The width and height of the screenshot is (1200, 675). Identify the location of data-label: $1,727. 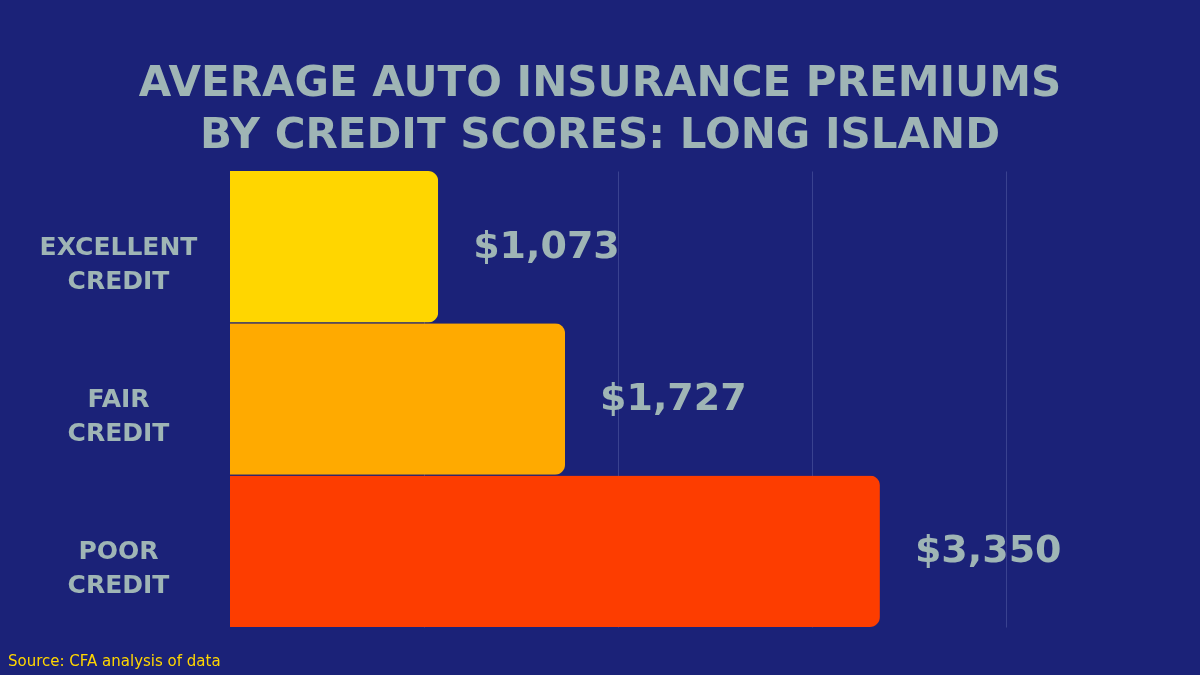
(673, 397).